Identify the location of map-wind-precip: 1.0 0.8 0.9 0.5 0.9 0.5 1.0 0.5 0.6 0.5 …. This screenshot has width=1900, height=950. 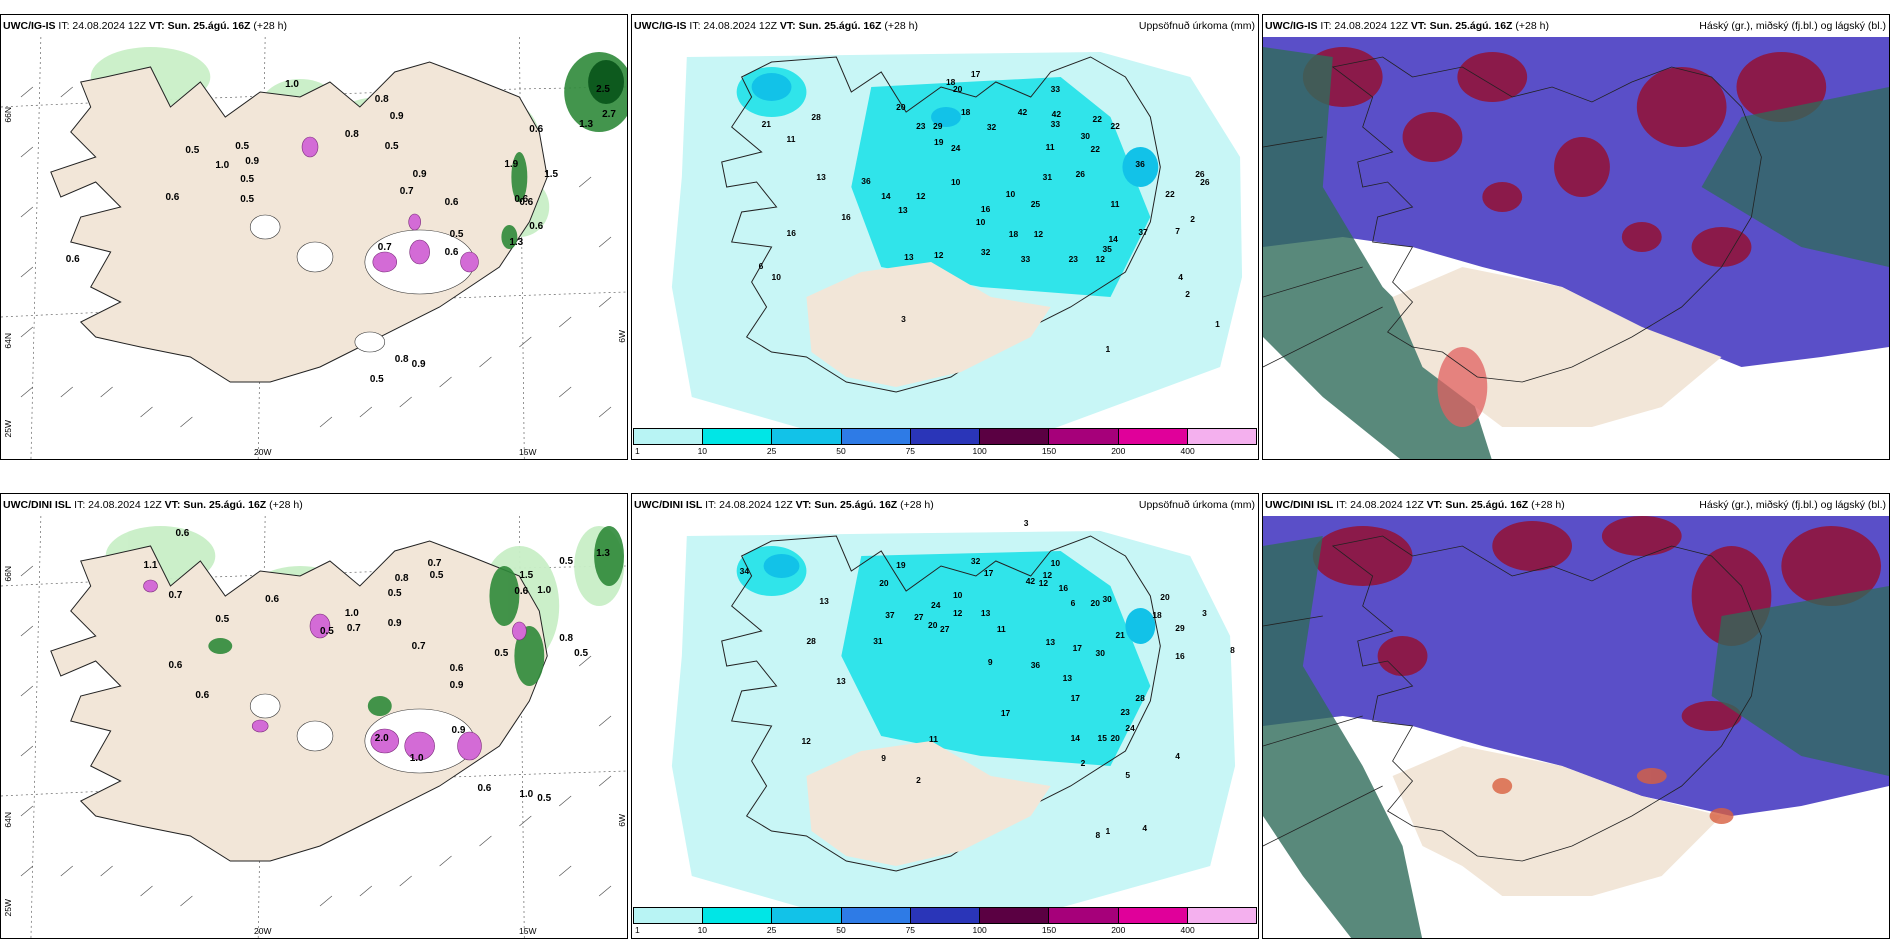
(314, 248).